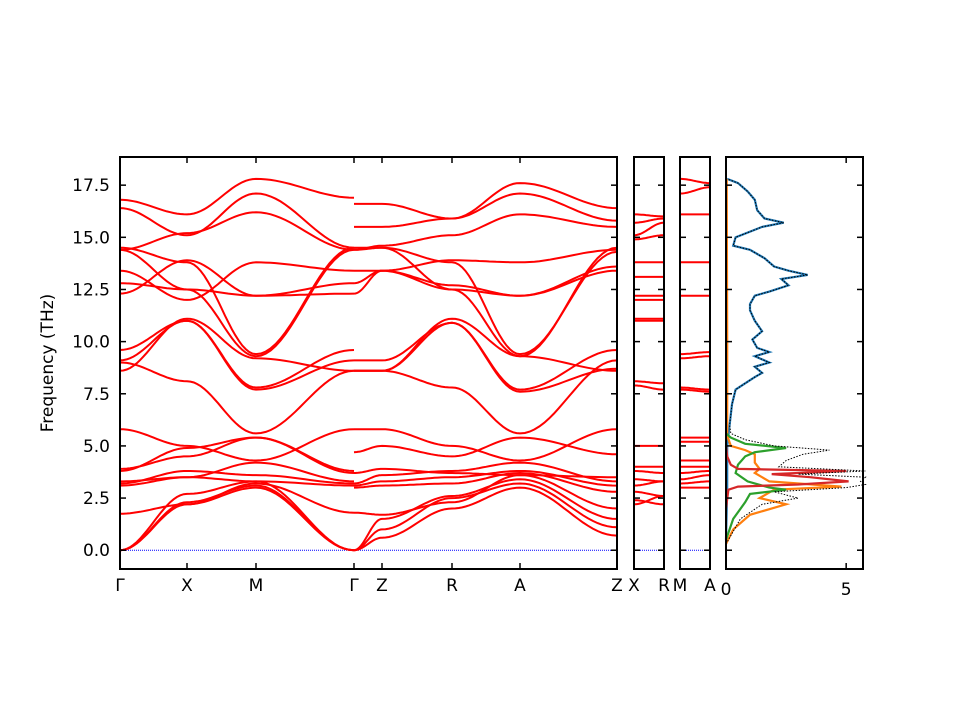  Describe the element at coordinates (48, 363) in the screenshot. I see `y-axis-label: Frequency (THz)` at that location.